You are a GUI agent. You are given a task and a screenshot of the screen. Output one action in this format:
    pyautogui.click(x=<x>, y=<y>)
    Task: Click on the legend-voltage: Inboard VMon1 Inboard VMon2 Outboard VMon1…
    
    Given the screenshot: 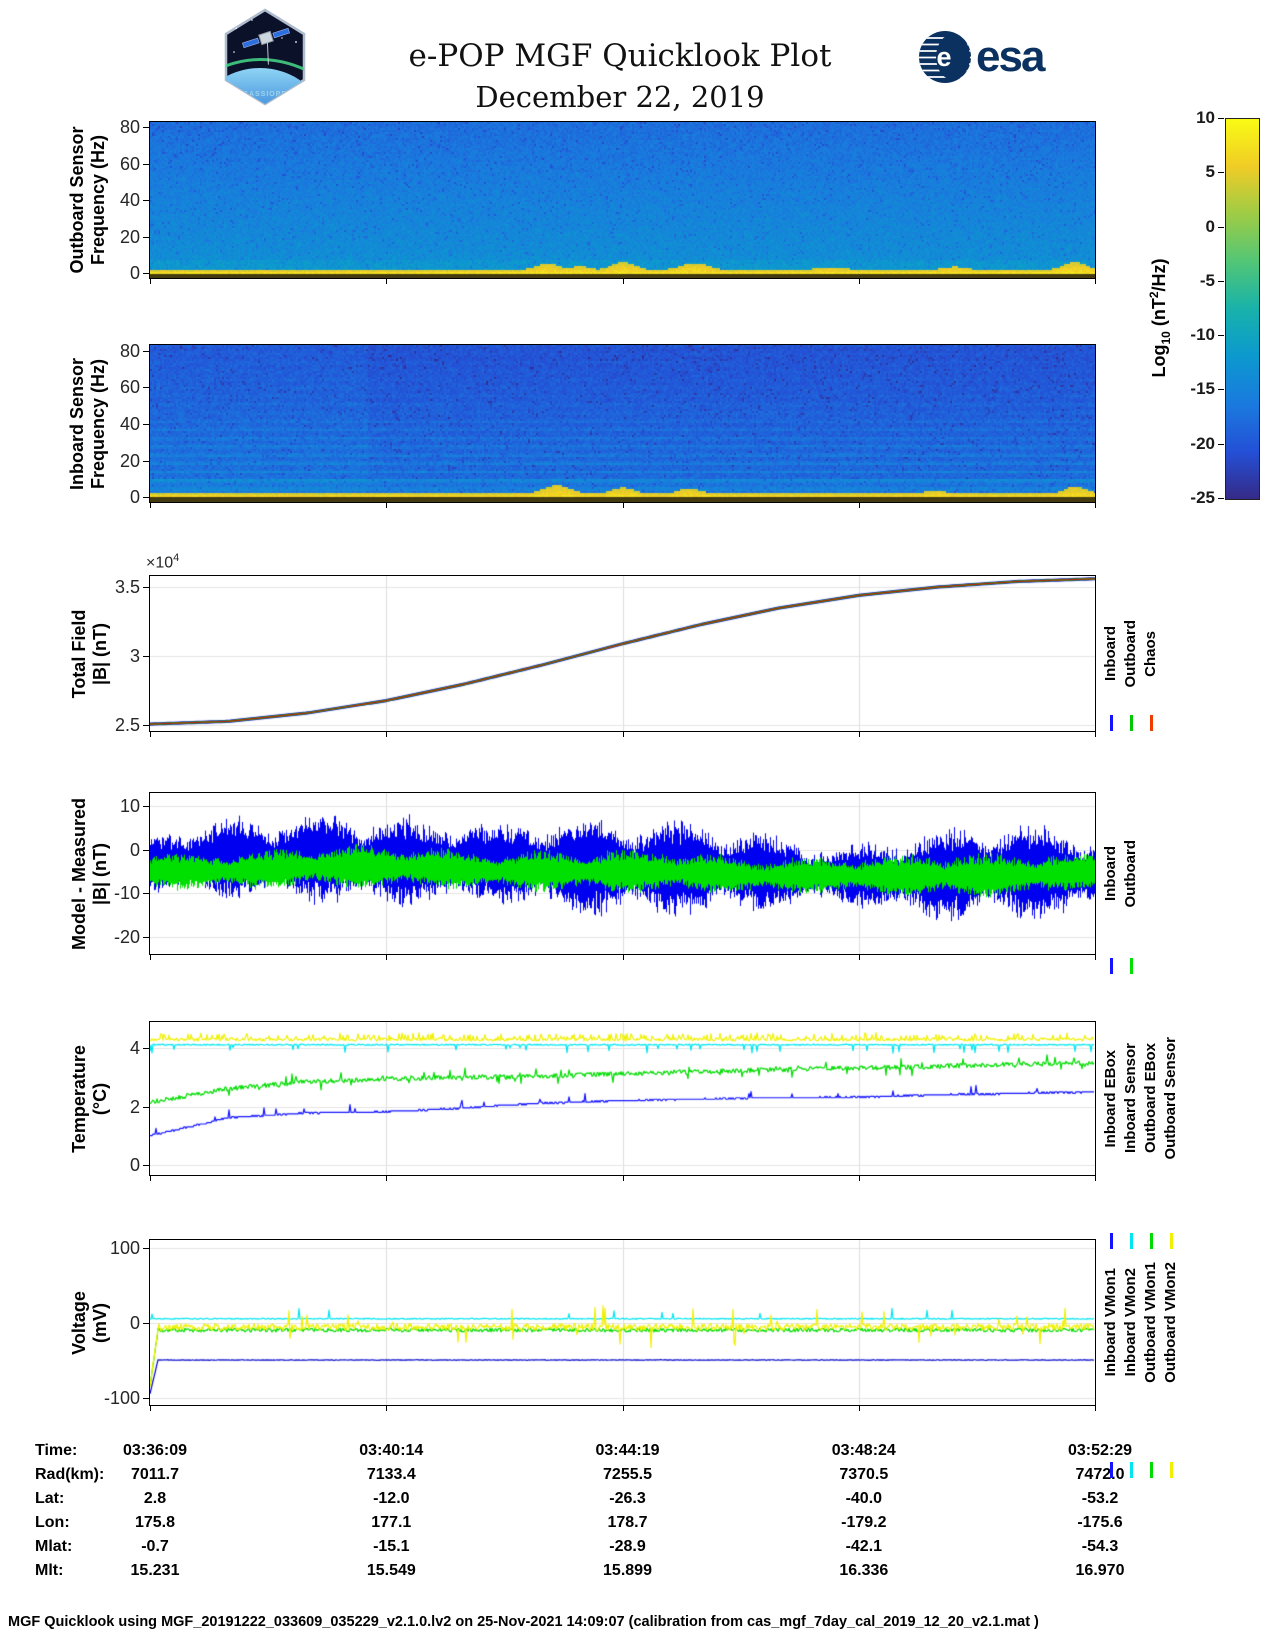 What is the action you would take?
    pyautogui.click(x=1141, y=1322)
    